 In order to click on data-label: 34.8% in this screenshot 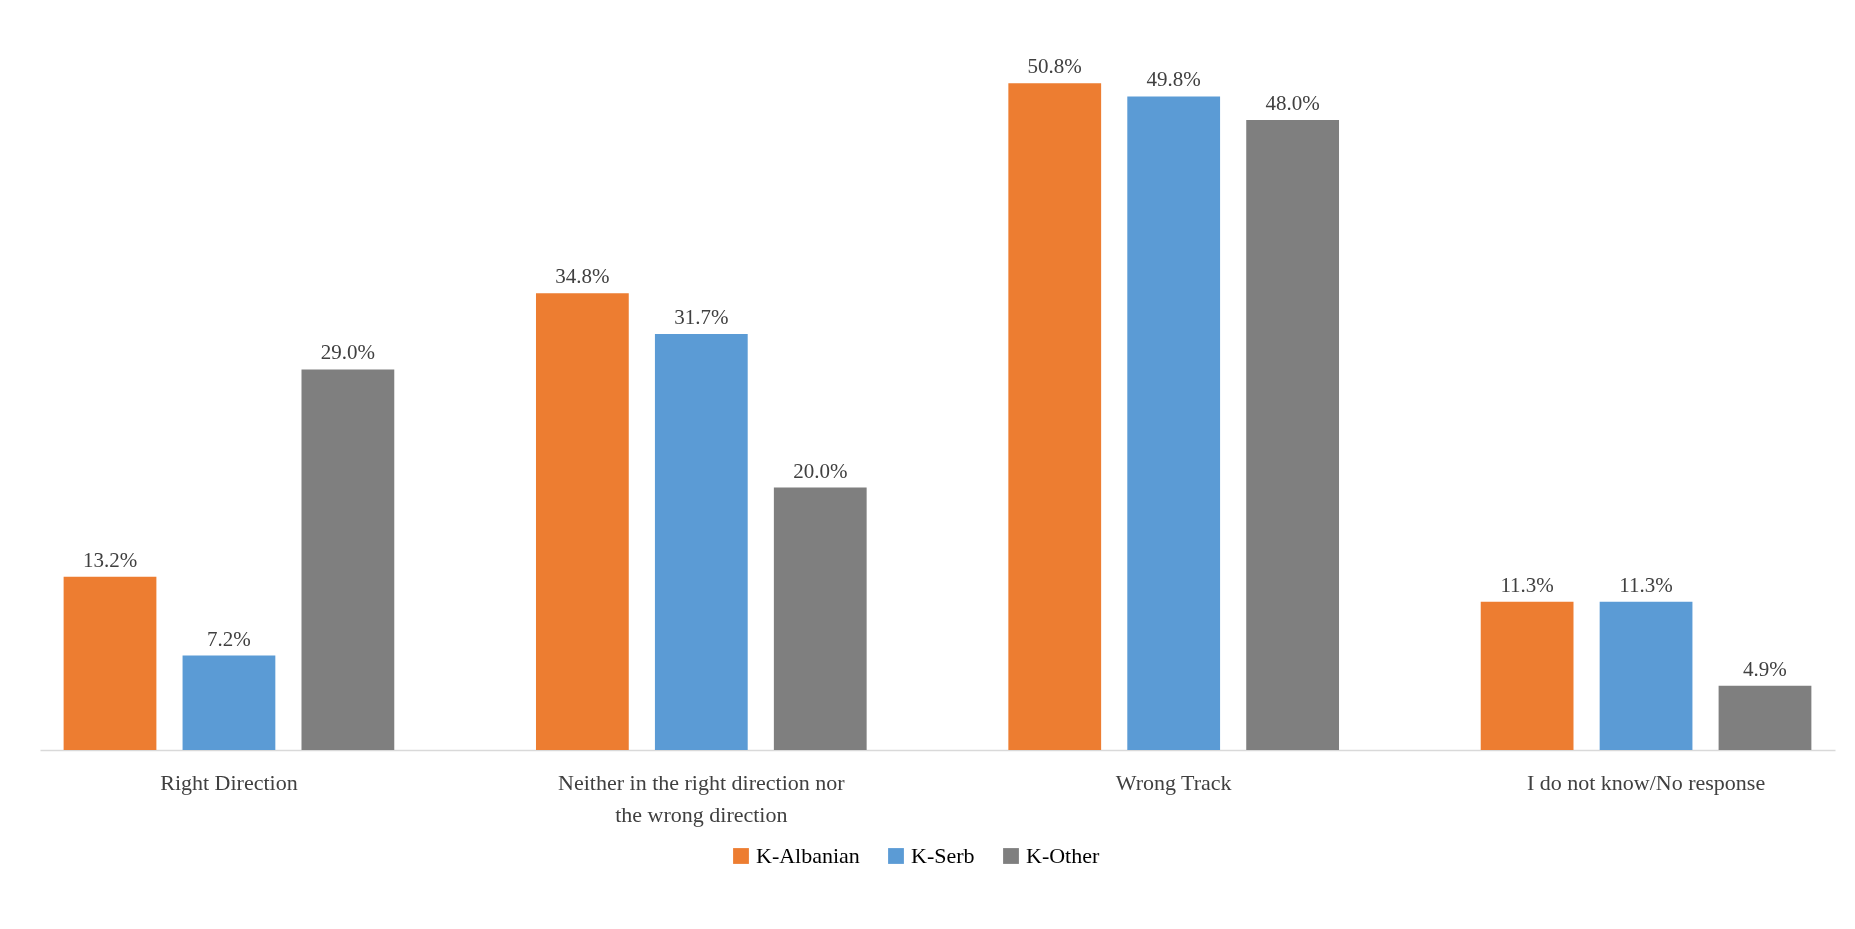, I will do `click(582, 276)`.